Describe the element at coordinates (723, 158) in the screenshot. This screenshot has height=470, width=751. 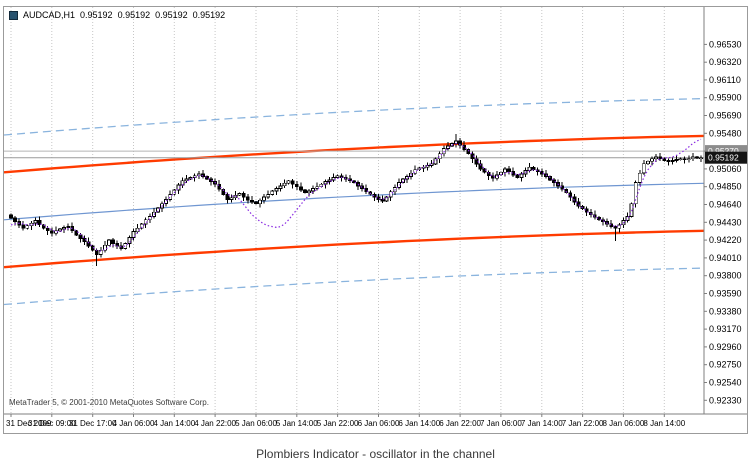
I see `svg-text: 0.95192` at that location.